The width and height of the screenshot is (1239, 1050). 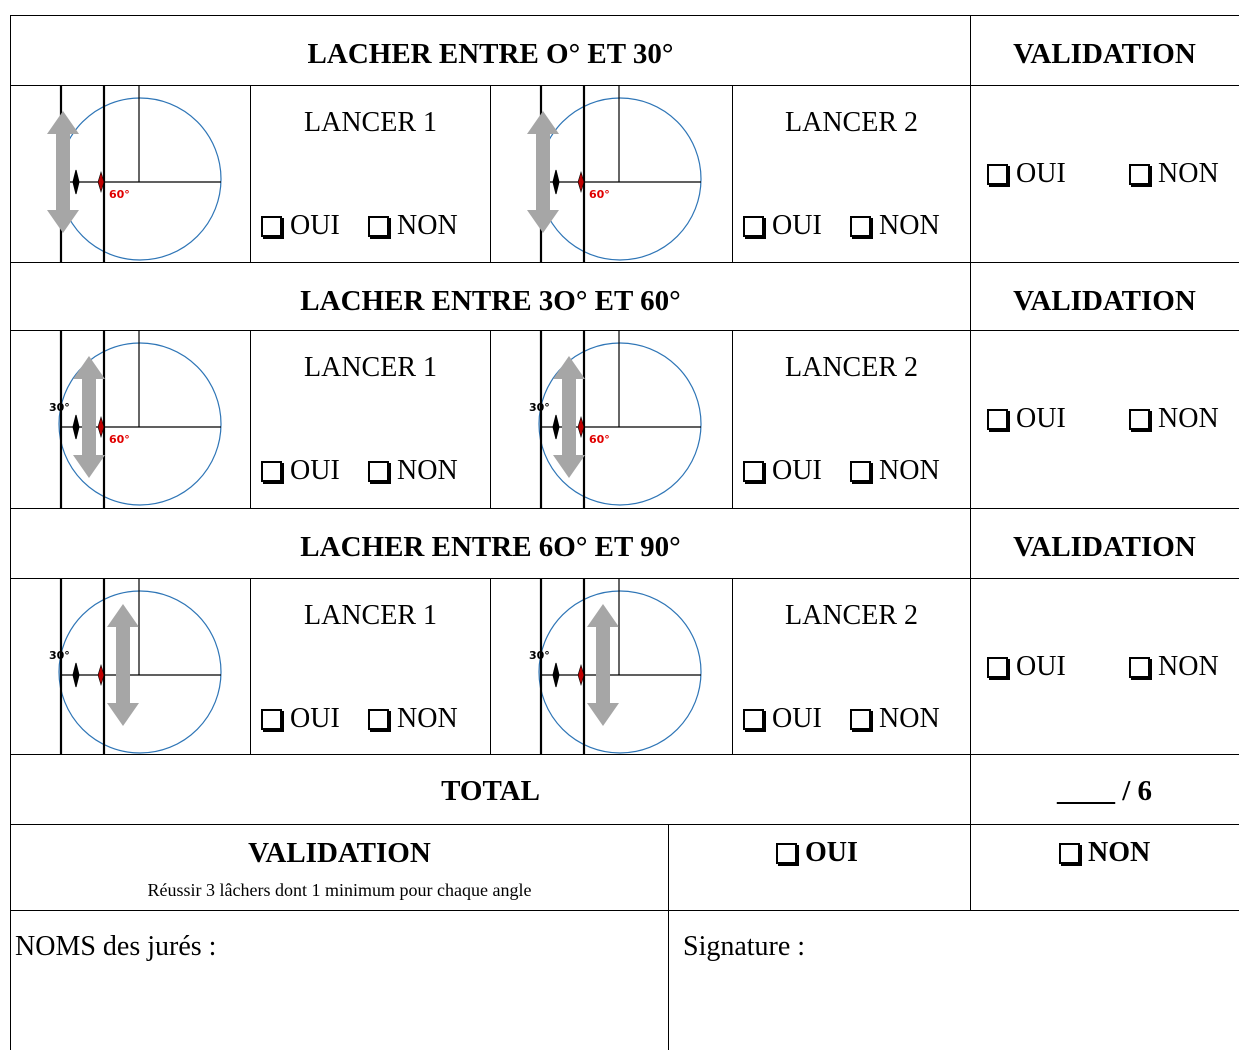 What do you see at coordinates (490, 54) in the screenshot?
I see `section-title: LACHER ENTRE O° ET 30°` at bounding box center [490, 54].